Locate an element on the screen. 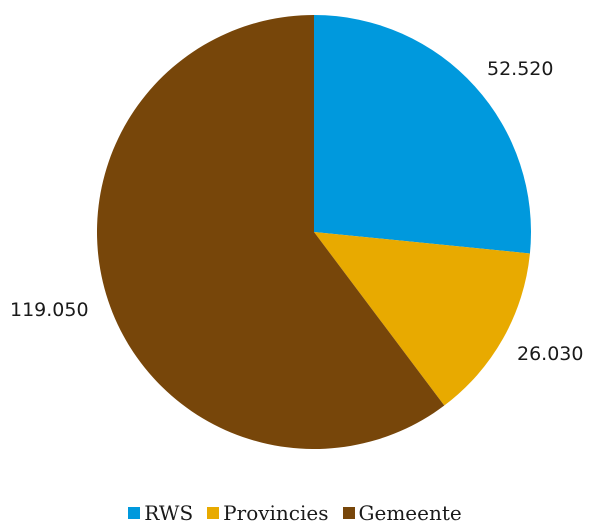 The height and width of the screenshot is (525, 590). legend-item-rws: RWS is located at coordinates (160, 513).